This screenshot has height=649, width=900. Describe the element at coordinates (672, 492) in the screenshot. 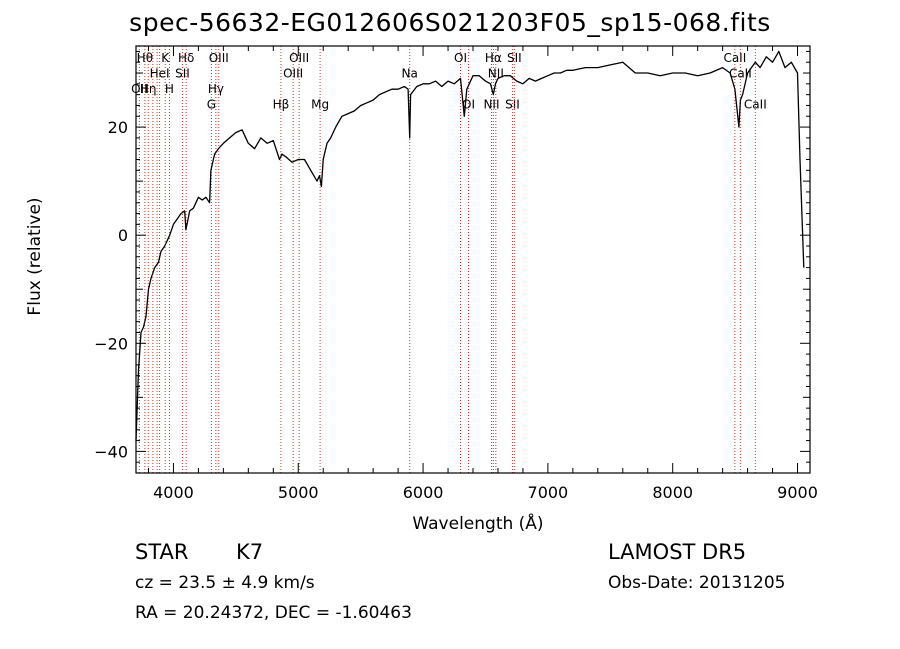

I see `x-tick-label: 8000` at that location.